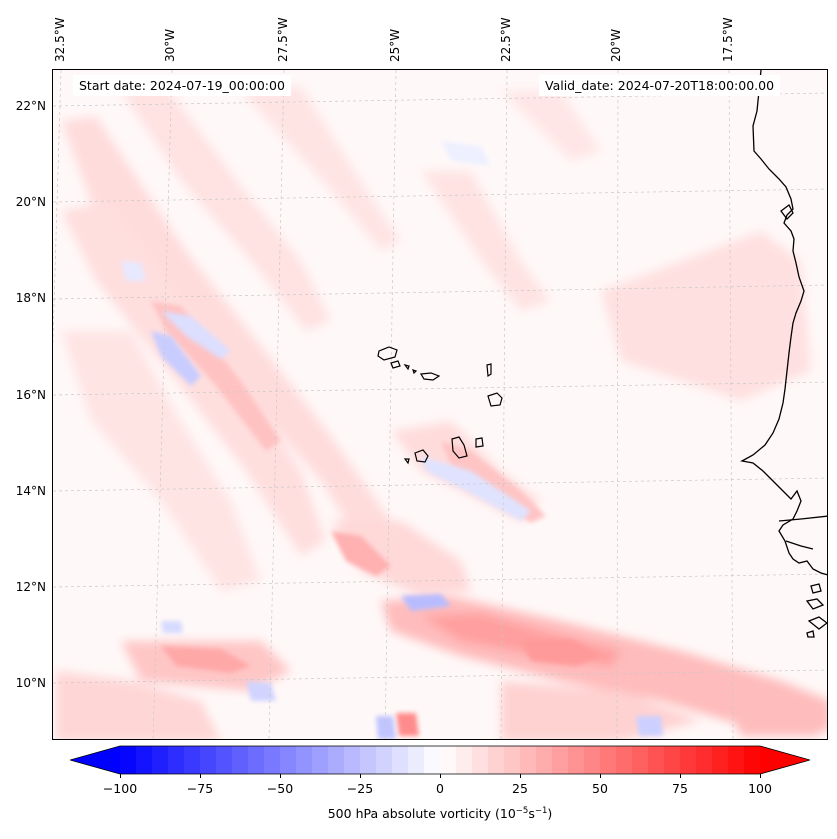 This screenshot has height=839, width=837. What do you see at coordinates (440, 814) in the screenshot?
I see `colorbar-label: 500 hPa absolute vorticity (10−5s−1)` at bounding box center [440, 814].